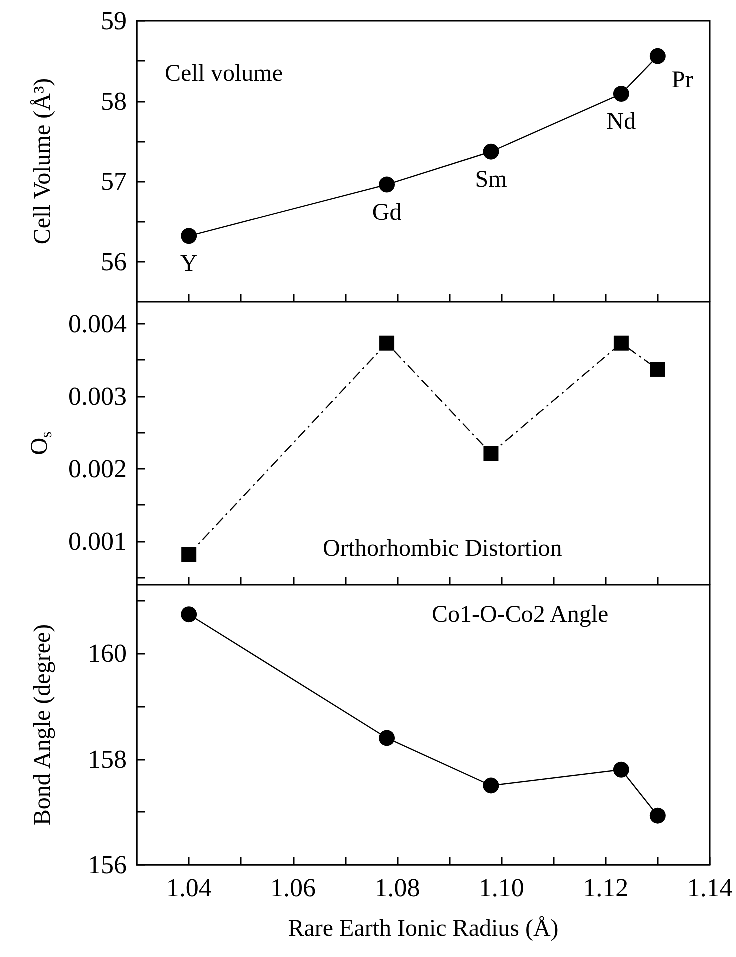 This screenshot has height=957, width=736. Describe the element at coordinates (107, 653) in the screenshot. I see `y-tick-label: 160` at that location.